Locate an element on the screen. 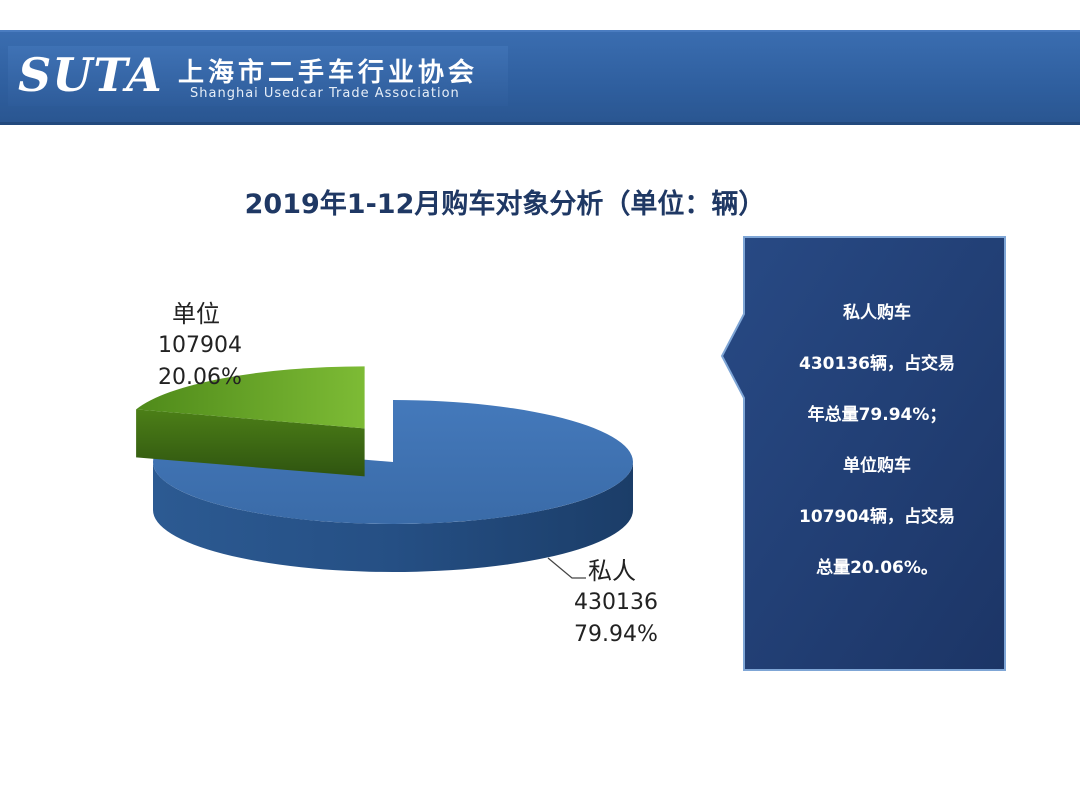 Image resolution: width=1080 pixels, height=810 pixels. pie-slice-private is located at coordinates (393, 461).